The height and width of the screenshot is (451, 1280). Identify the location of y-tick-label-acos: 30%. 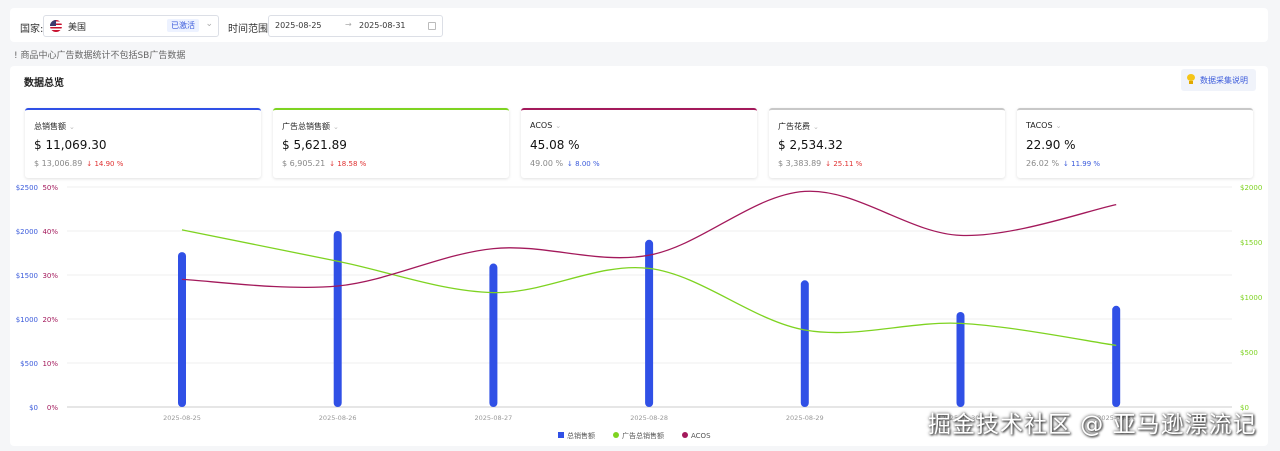
(50, 276).